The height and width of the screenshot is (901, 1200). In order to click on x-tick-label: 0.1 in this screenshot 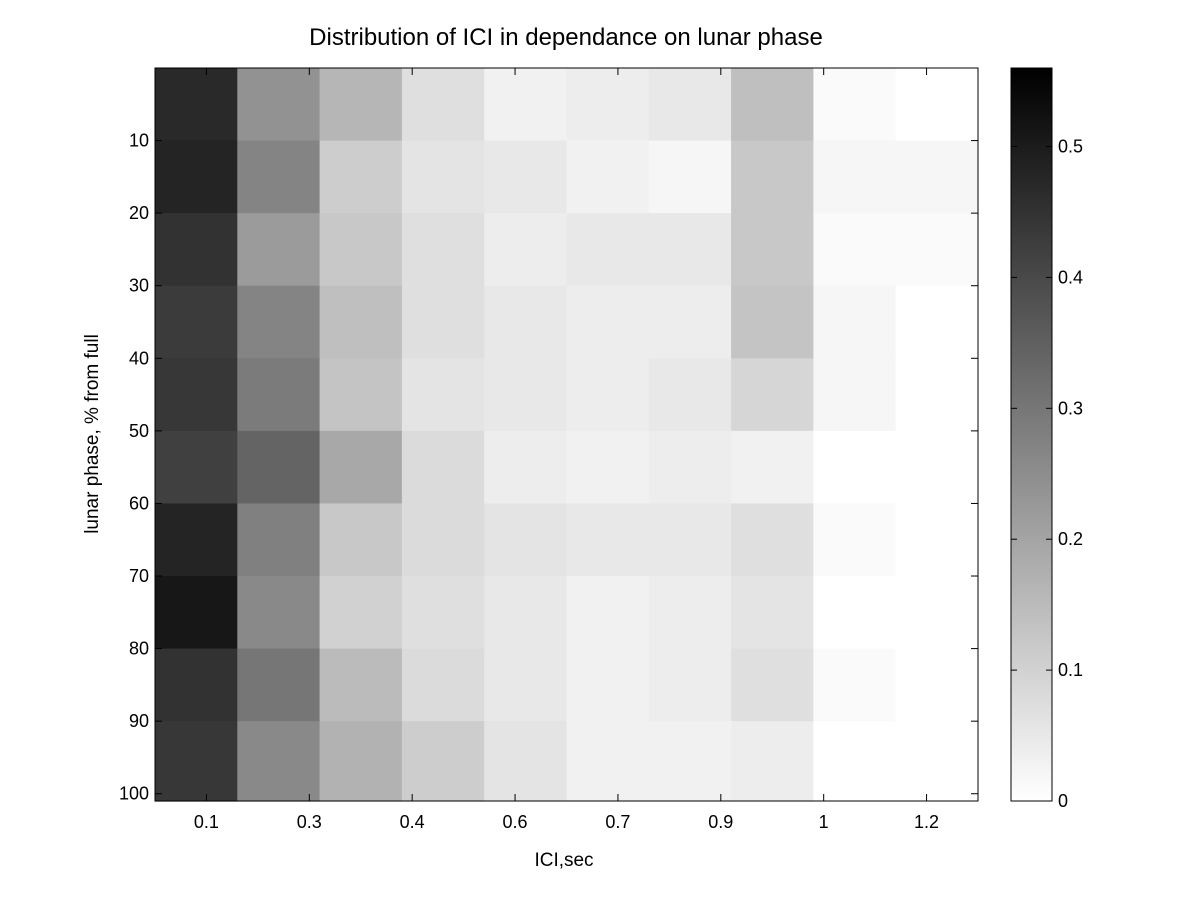, I will do `click(206, 822)`.